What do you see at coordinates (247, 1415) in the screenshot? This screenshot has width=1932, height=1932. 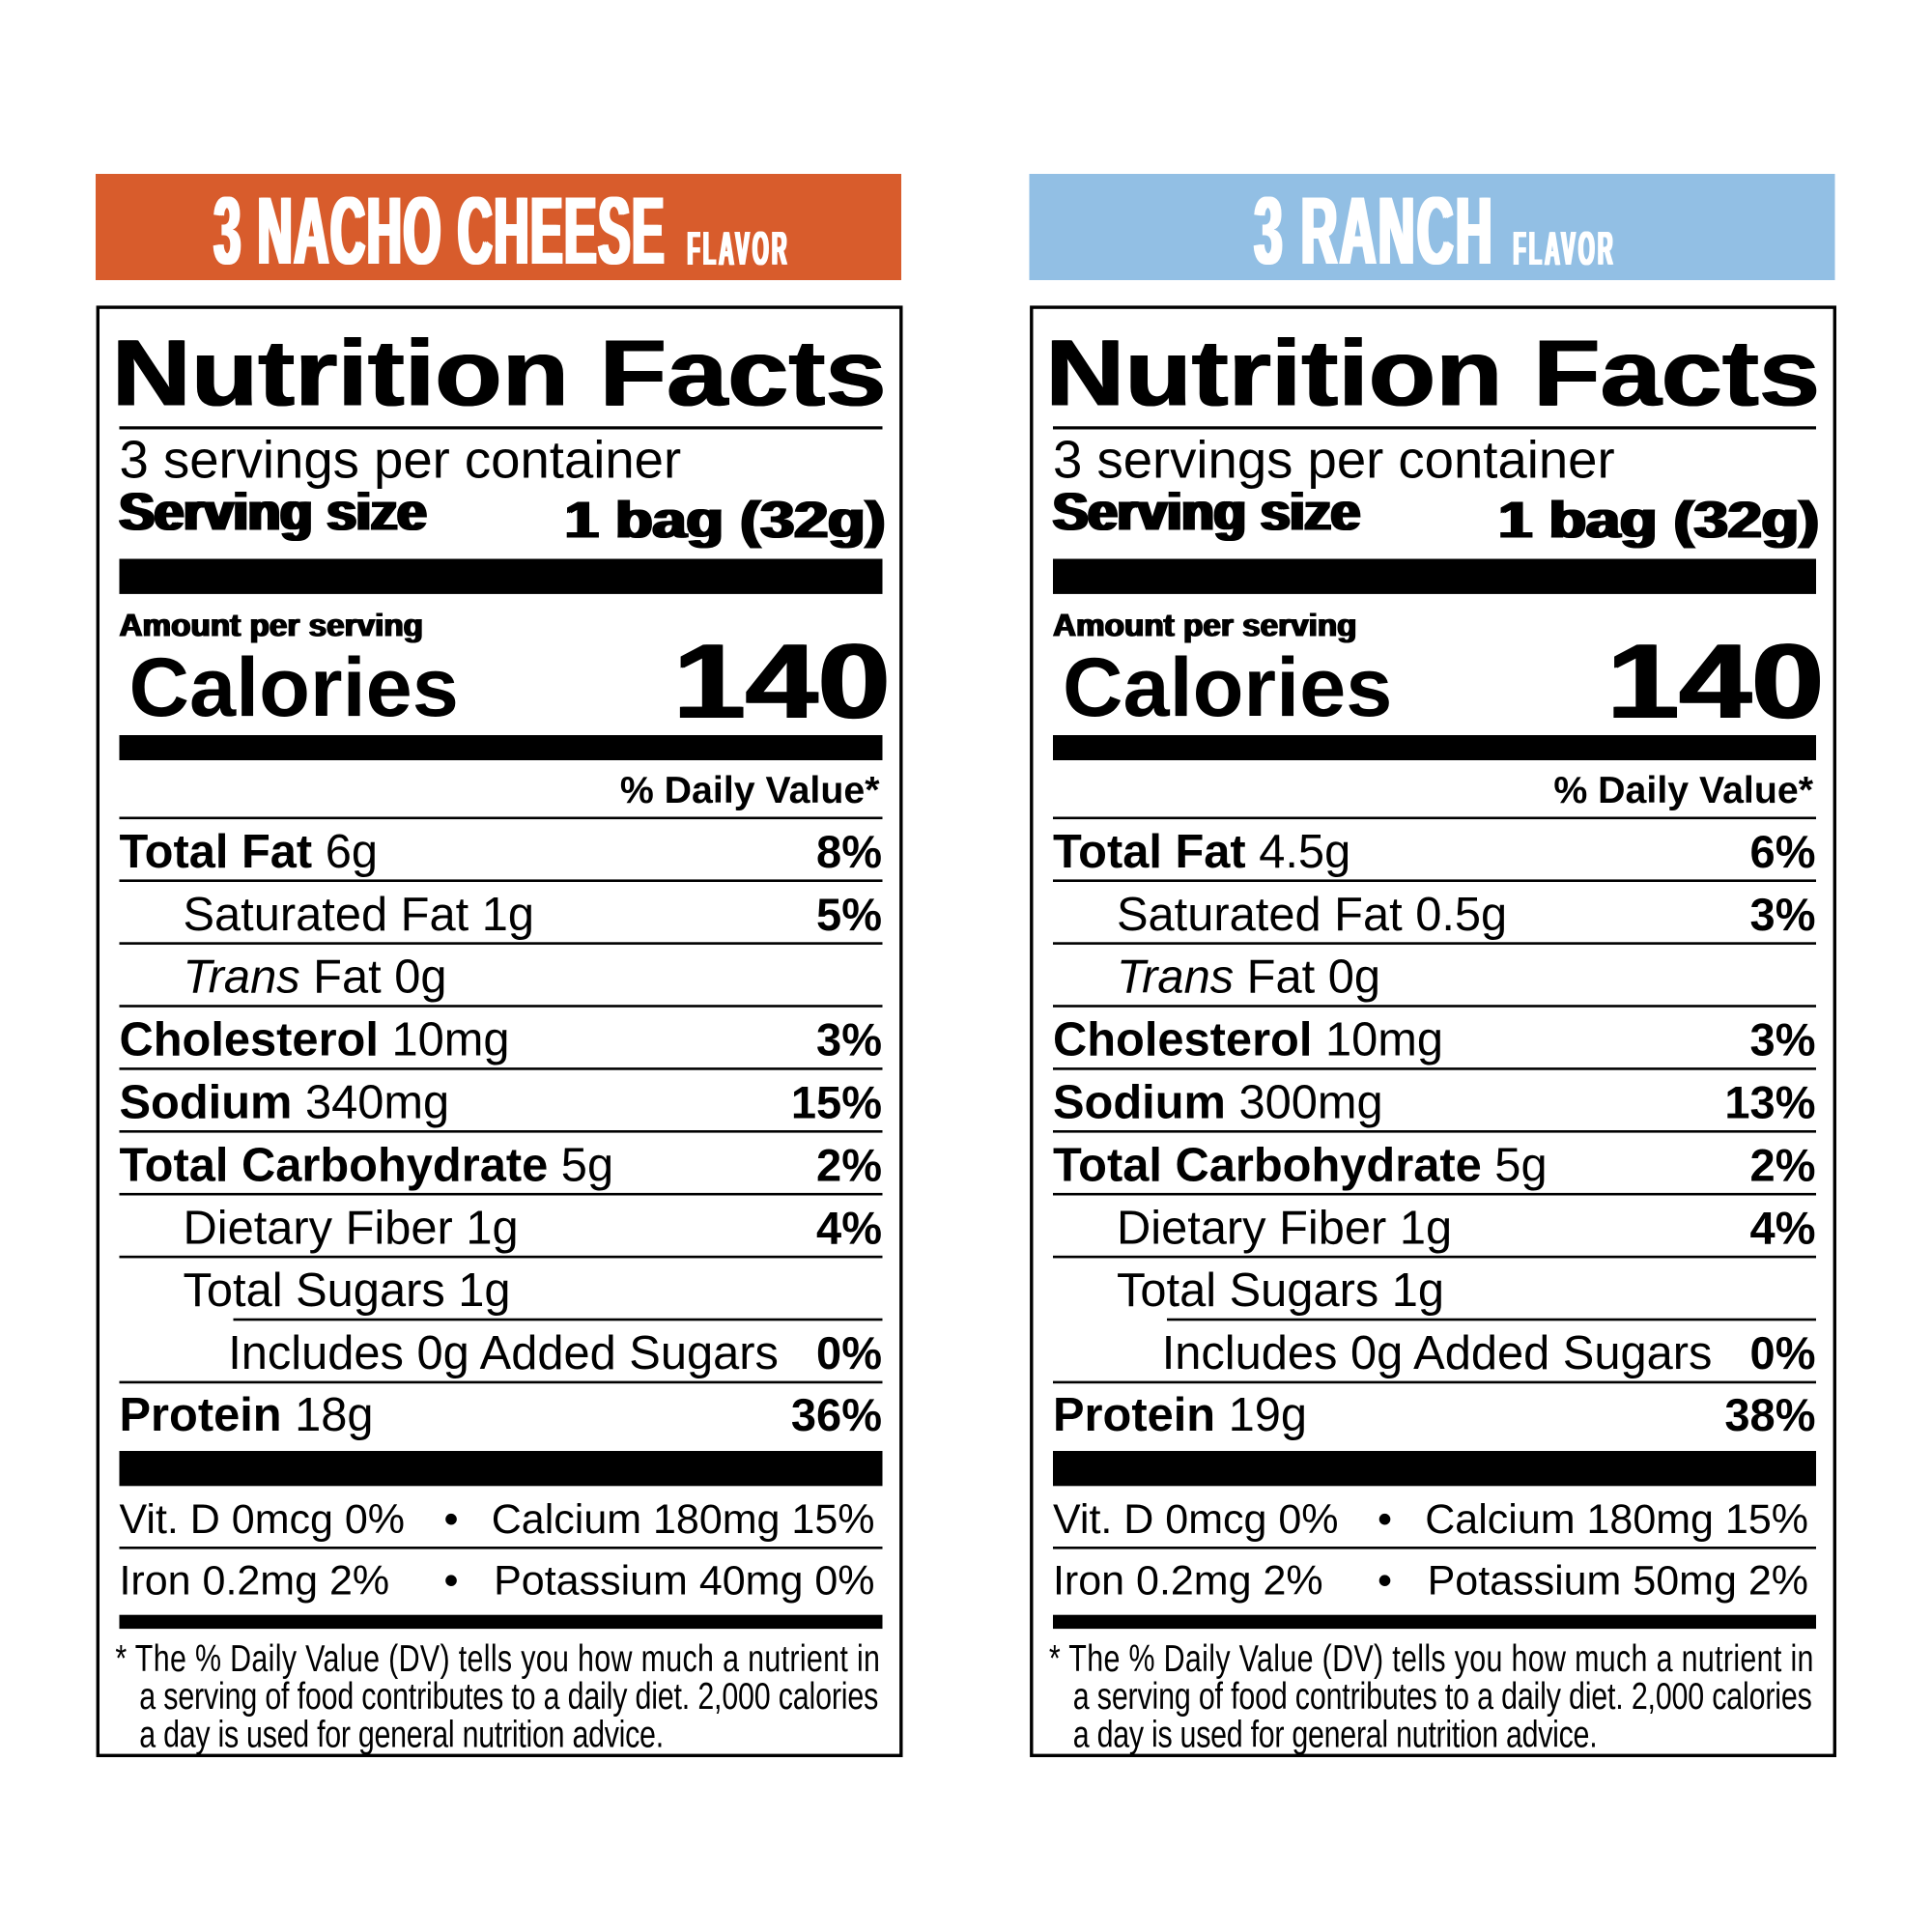 I see `svg-text: Protein 18g` at bounding box center [247, 1415].